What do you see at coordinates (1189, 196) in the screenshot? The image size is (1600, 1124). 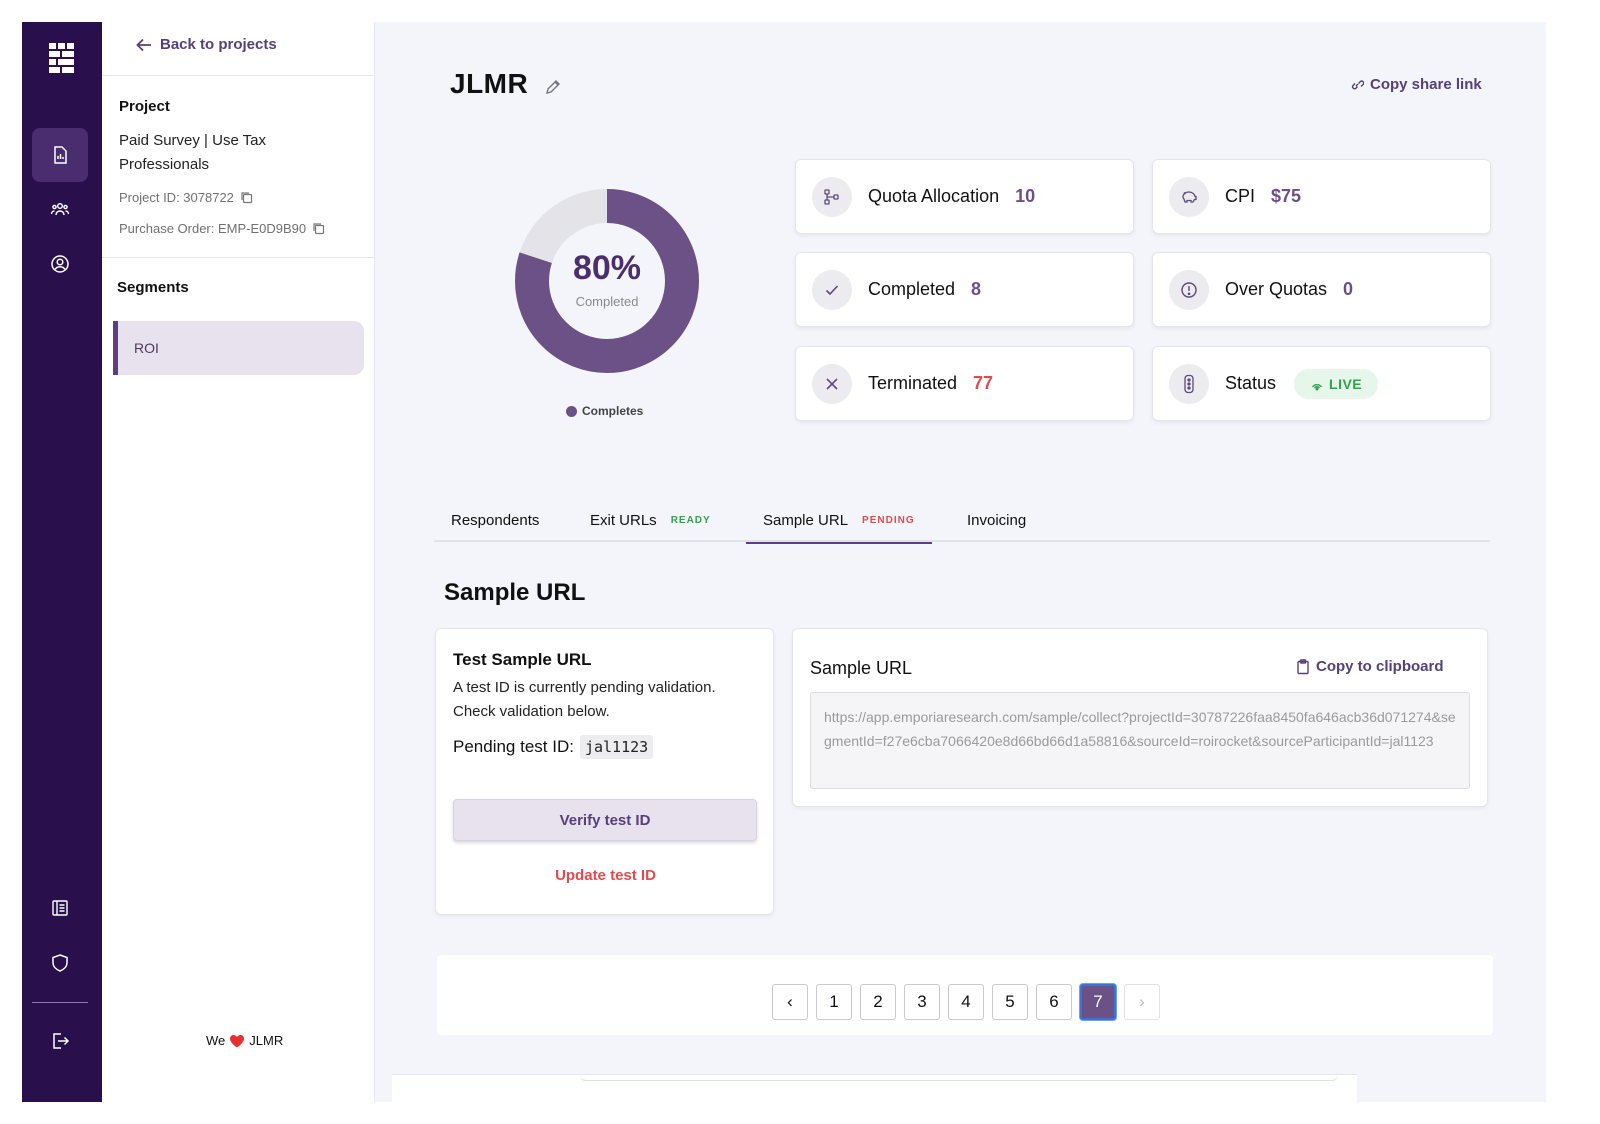 I see `piggy-bank-icon` at bounding box center [1189, 196].